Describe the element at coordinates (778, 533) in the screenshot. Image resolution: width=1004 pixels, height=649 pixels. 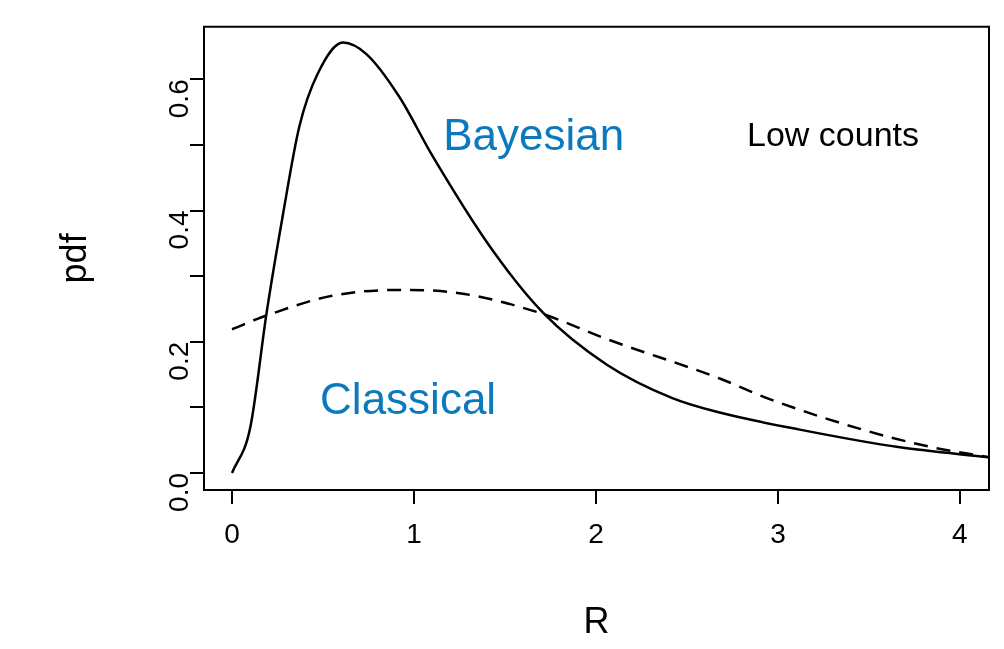
I see `x-tick-label: 3` at that location.